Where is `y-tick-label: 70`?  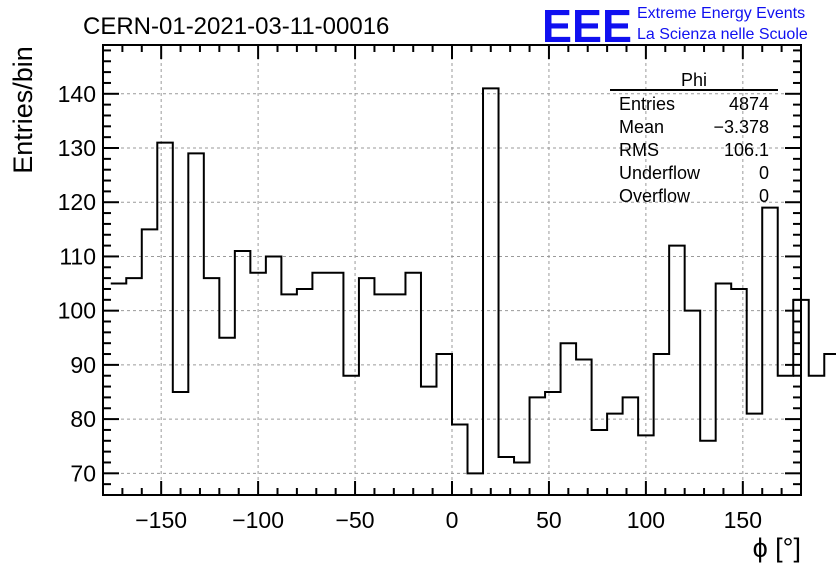 y-tick-label: 70 is located at coordinates (83, 473).